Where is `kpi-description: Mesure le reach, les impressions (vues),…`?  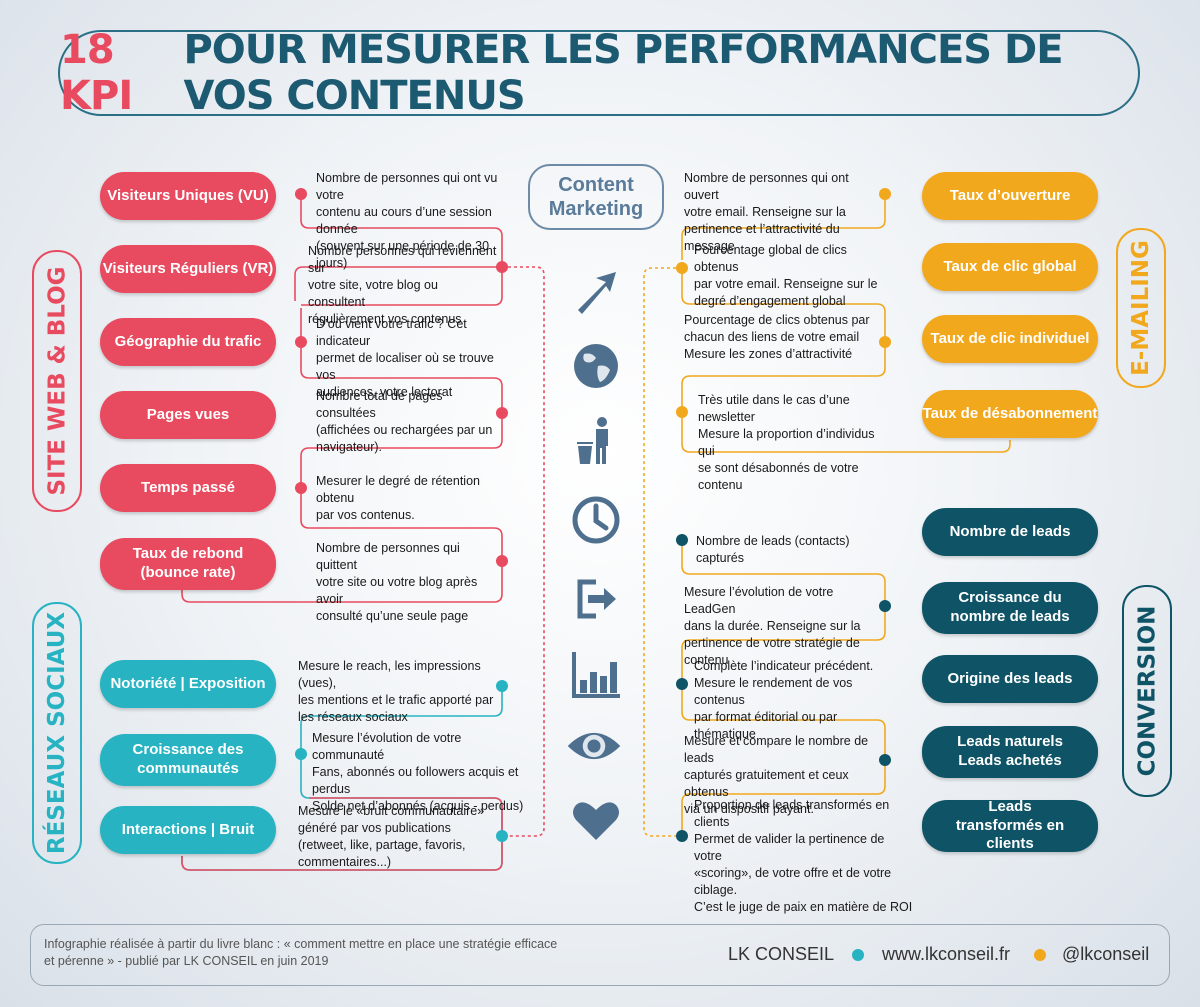
kpi-description: Mesure le reach, les impressions (vues),… is located at coordinates (396, 691).